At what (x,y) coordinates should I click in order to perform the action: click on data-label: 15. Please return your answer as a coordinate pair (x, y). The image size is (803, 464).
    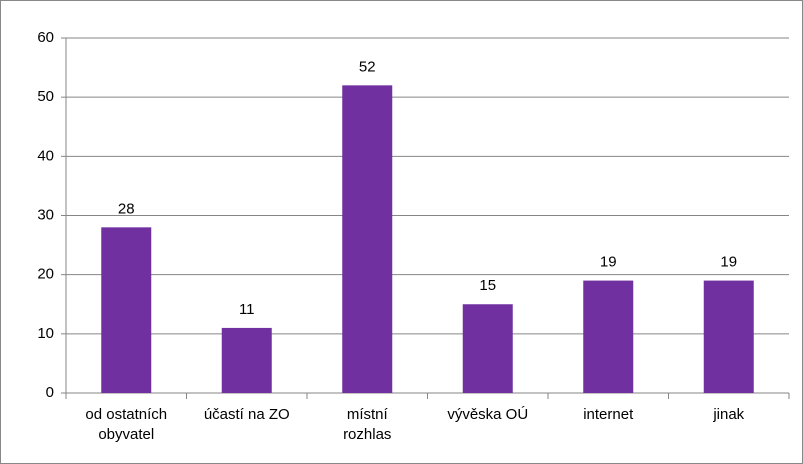
    Looking at the image, I should click on (487, 285).